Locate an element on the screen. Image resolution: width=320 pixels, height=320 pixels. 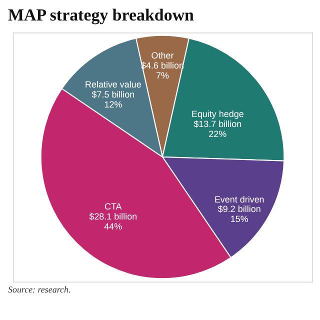
chart-title: MAP strategy breakdown is located at coordinates (101, 14).